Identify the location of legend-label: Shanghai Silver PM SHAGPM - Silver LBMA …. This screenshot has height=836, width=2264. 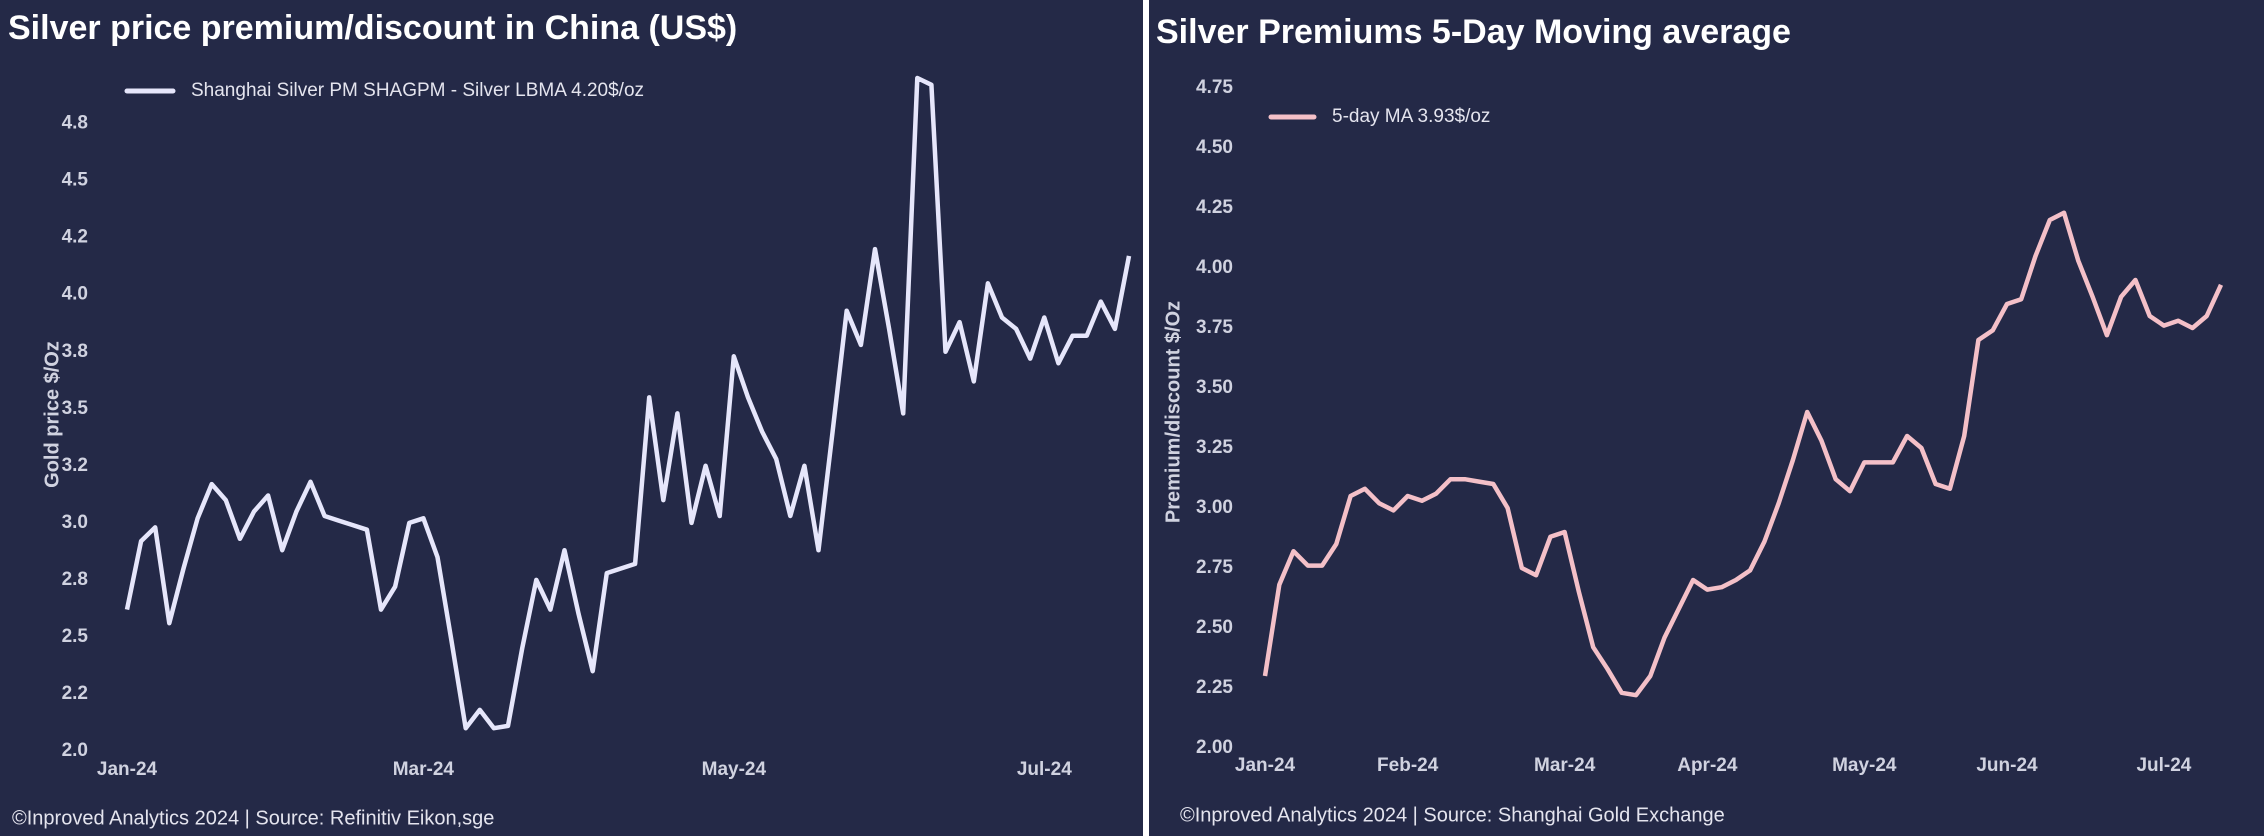
(417, 90).